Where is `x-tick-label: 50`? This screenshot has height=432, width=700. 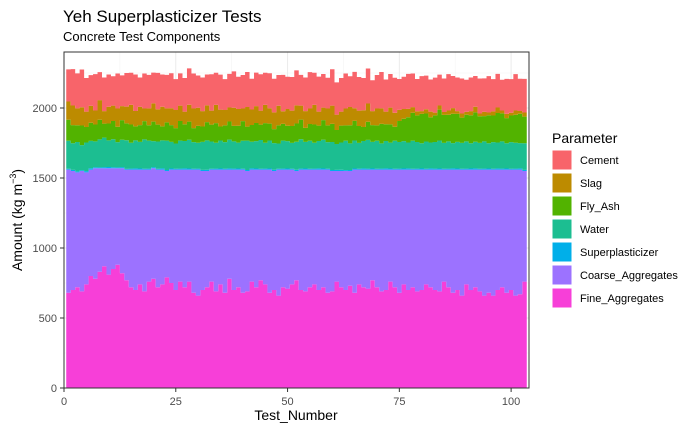 x-tick-label: 50 is located at coordinates (287, 402).